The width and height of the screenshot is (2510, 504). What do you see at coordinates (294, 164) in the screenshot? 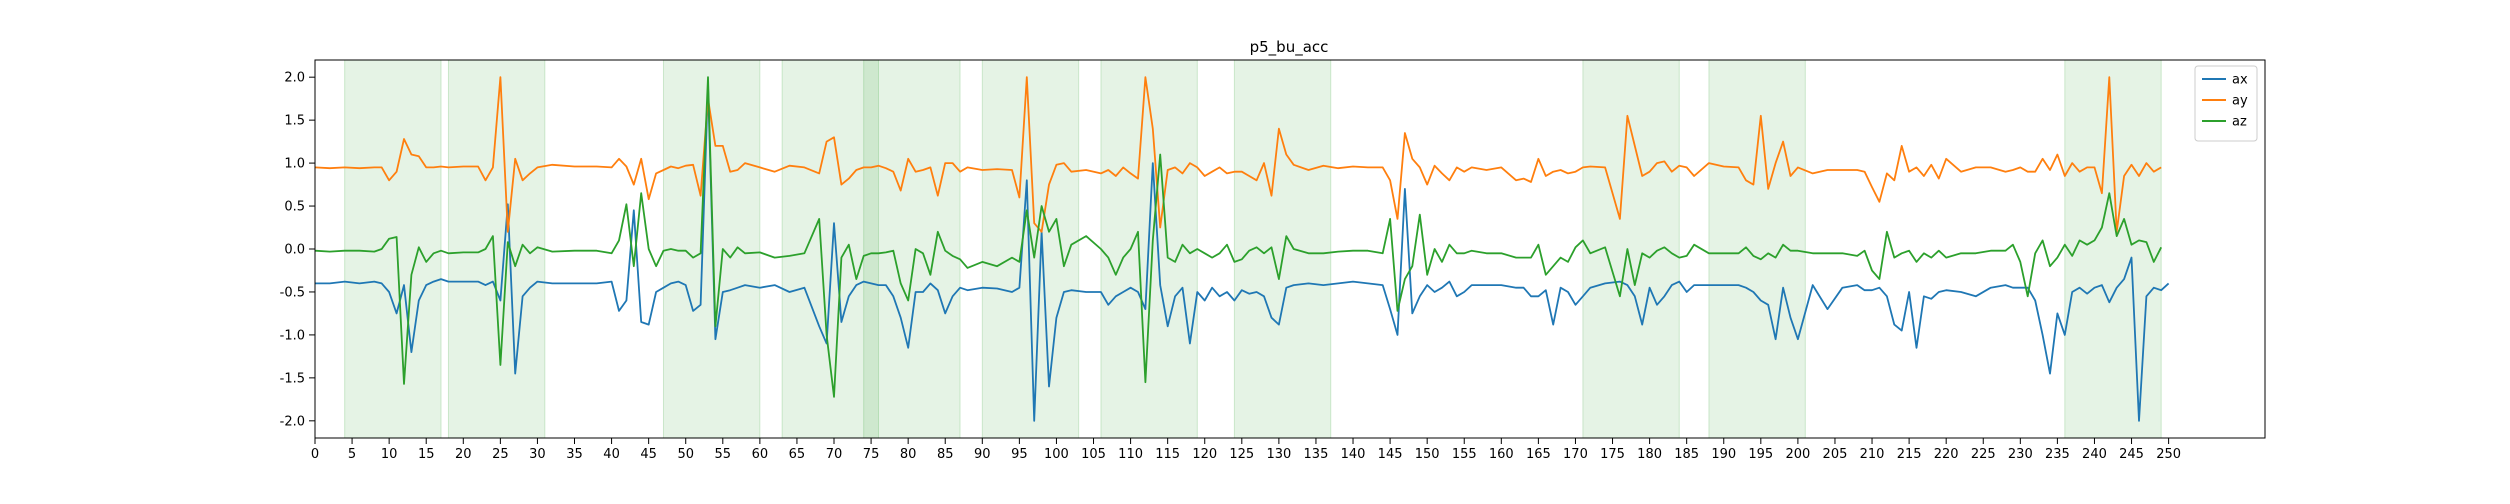
I see `y-tick-label: 1.0` at bounding box center [294, 164].